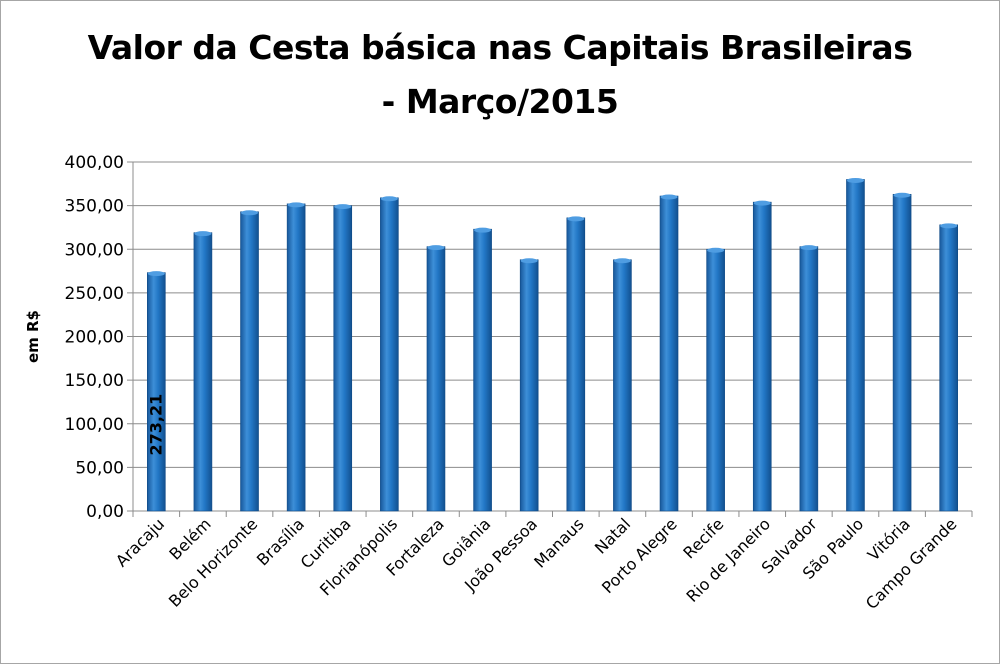 Image resolution: width=1000 pixels, height=664 pixels. I want to click on y-tick-label: 50,00, so click(99, 468).